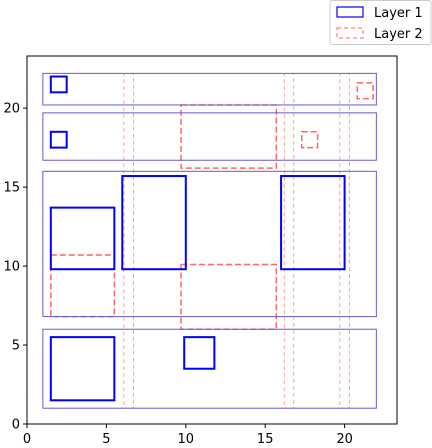 Image resolution: width=432 pixels, height=448 pixels. Describe the element at coordinates (11, 188) in the screenshot. I see `y-tick-label-3: 15` at that location.